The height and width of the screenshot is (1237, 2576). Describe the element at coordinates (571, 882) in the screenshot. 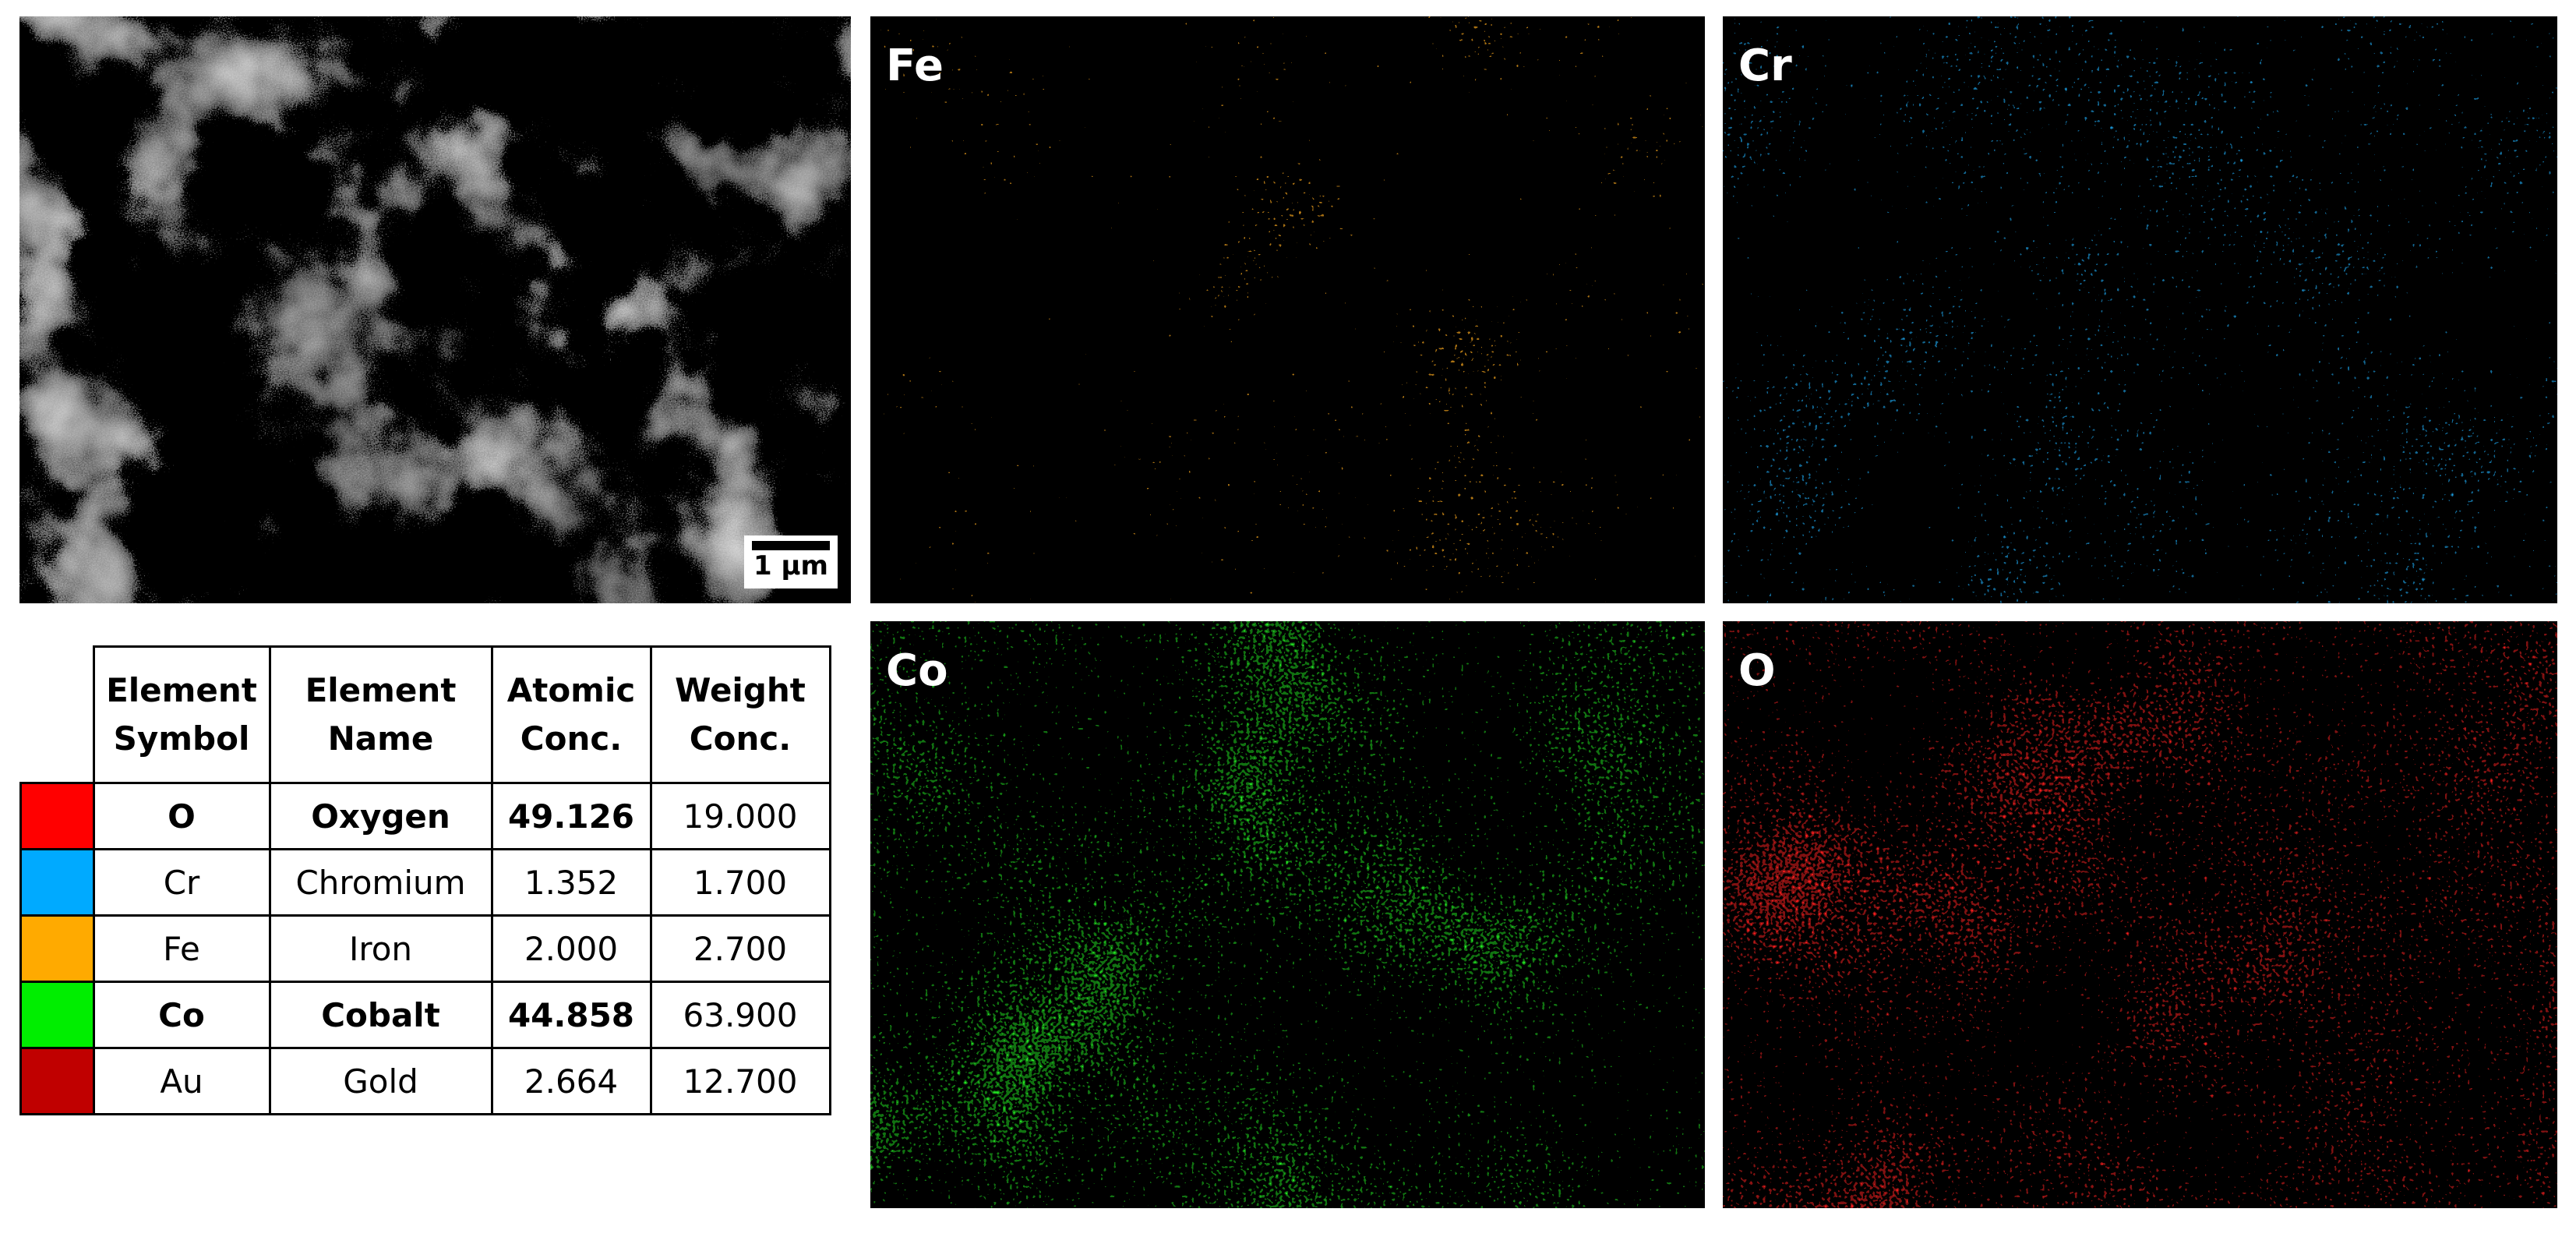

I see `table-cell: 1.352` at that location.